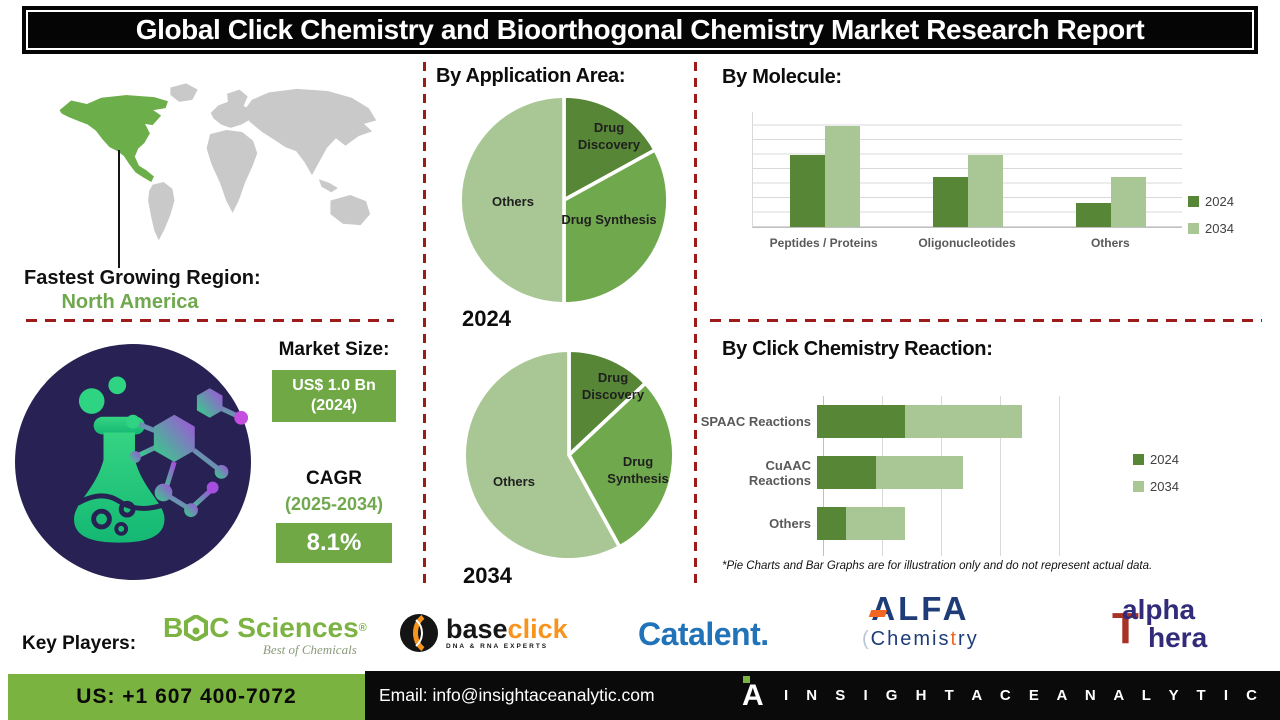  What do you see at coordinates (609, 136) in the screenshot?
I see `pie-label-drug-discovery: Drug Discovery` at bounding box center [609, 136].